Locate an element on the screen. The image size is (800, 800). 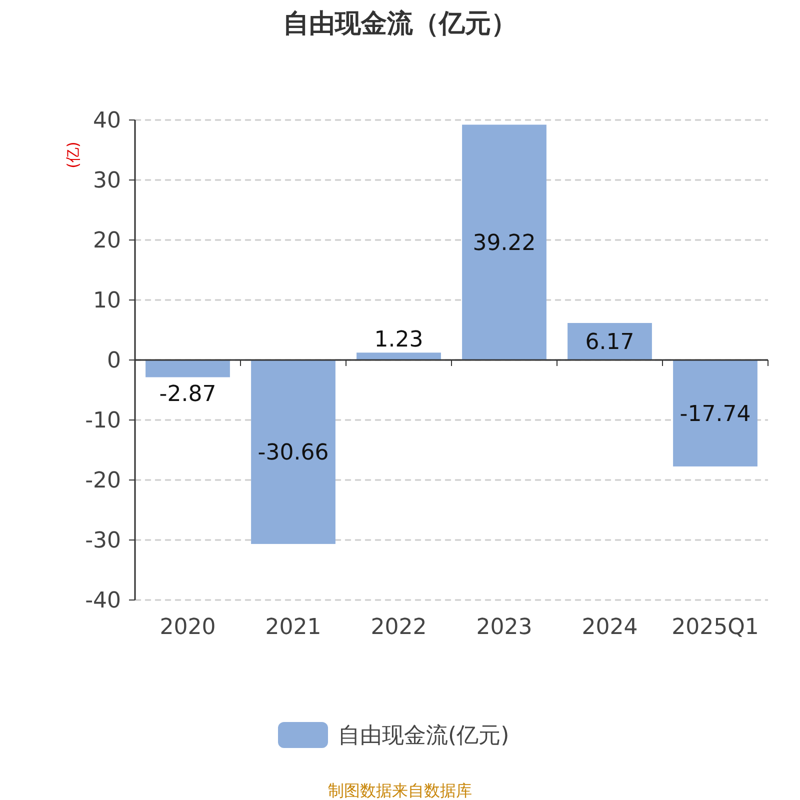
y-axis-title: (亿) is located at coordinates (73, 155).